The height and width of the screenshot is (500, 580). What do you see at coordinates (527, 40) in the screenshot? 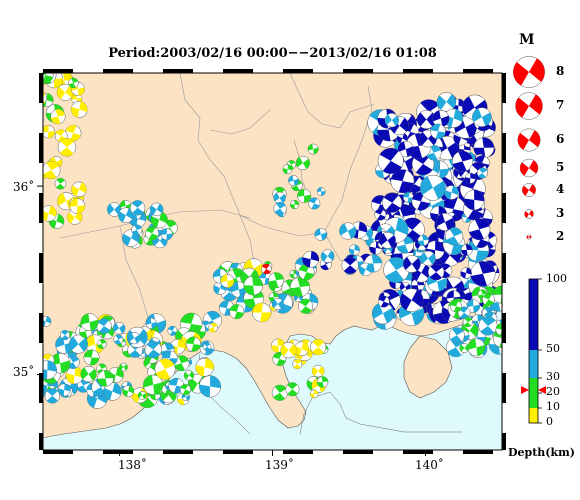
I see `magnitude-legend-title: M` at bounding box center [527, 40].